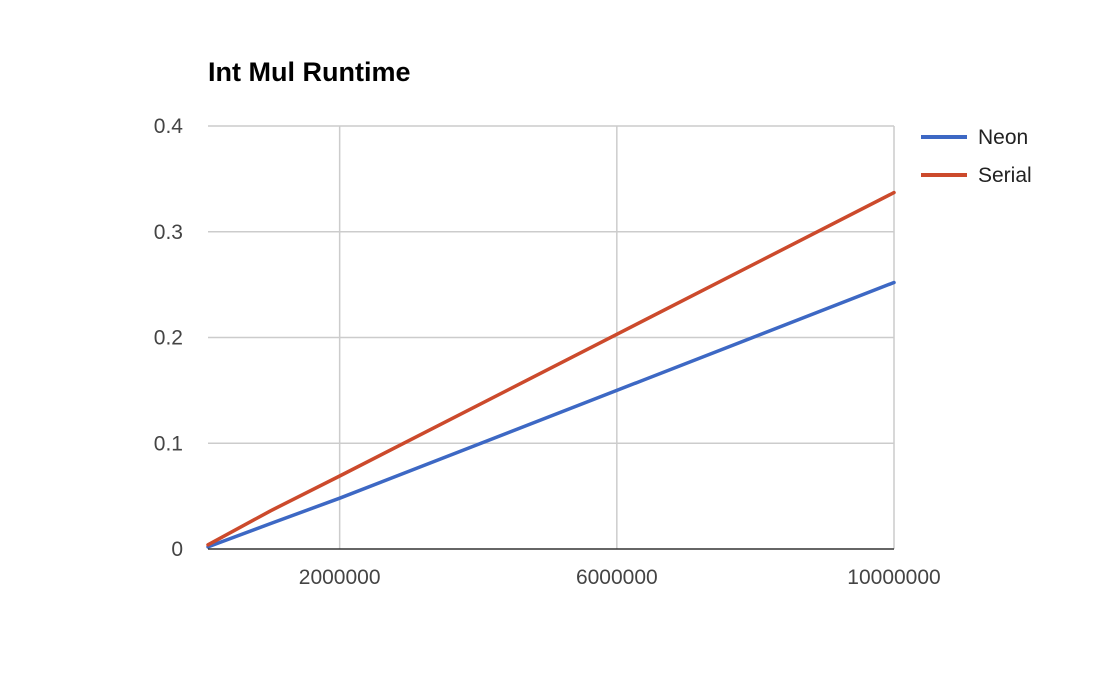 The height and width of the screenshot is (678, 1106). Describe the element at coordinates (976, 156) in the screenshot. I see `legend: Neon Serial` at that location.